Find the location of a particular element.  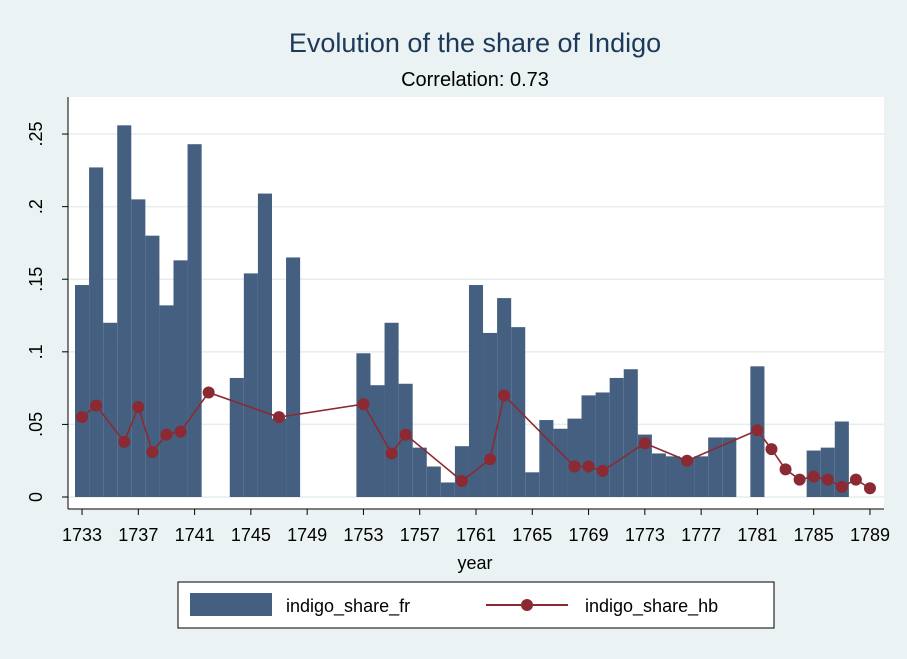

x-tick-label: 1761 is located at coordinates (476, 535).